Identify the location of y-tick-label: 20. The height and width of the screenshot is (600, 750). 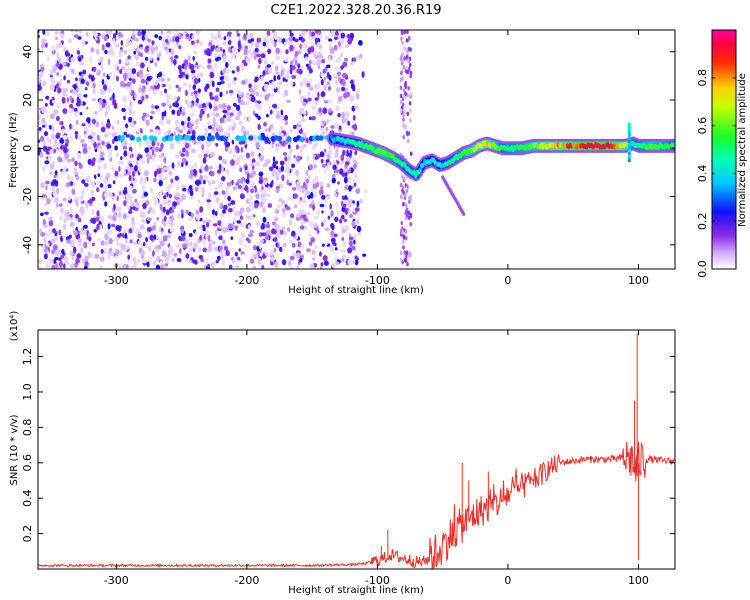
(27, 100).